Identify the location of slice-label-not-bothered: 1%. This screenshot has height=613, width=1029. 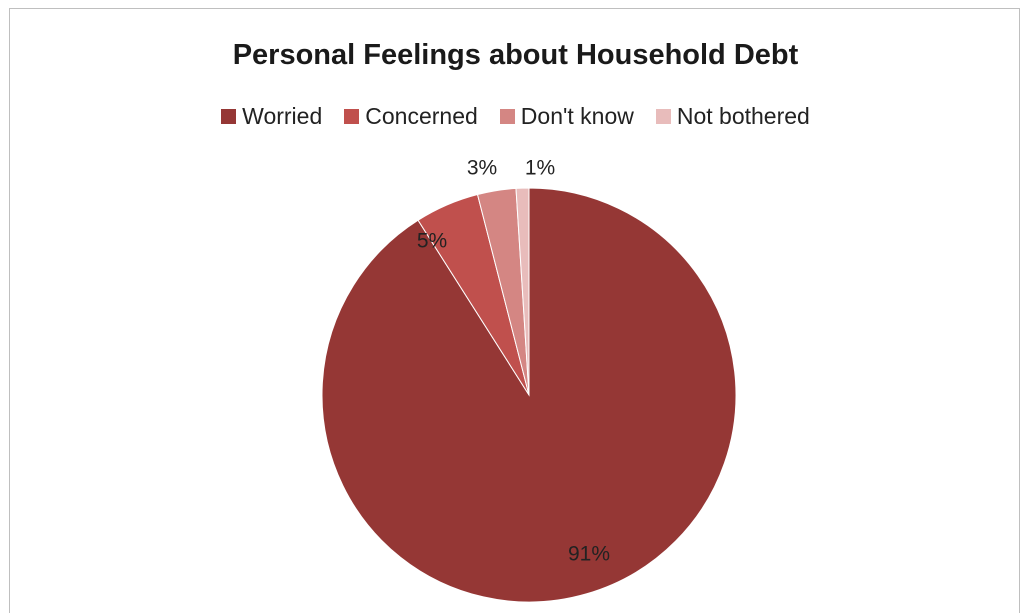
(540, 168).